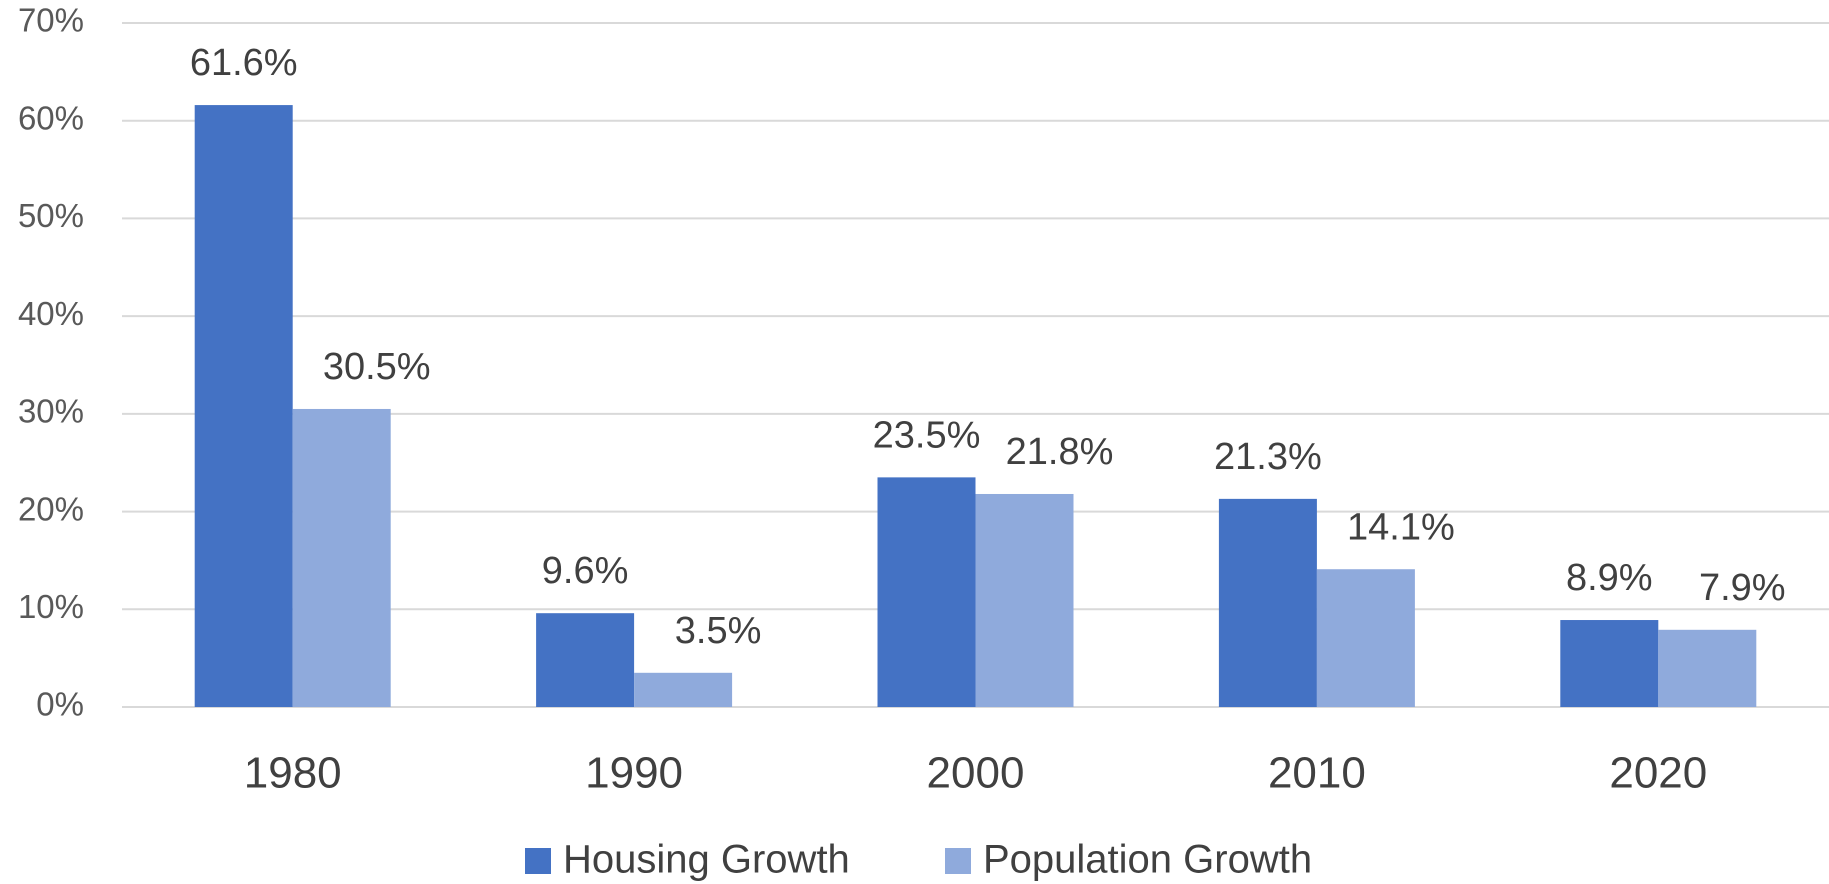 The image size is (1829, 884). I want to click on x-tick-label: 2020, so click(1658, 773).